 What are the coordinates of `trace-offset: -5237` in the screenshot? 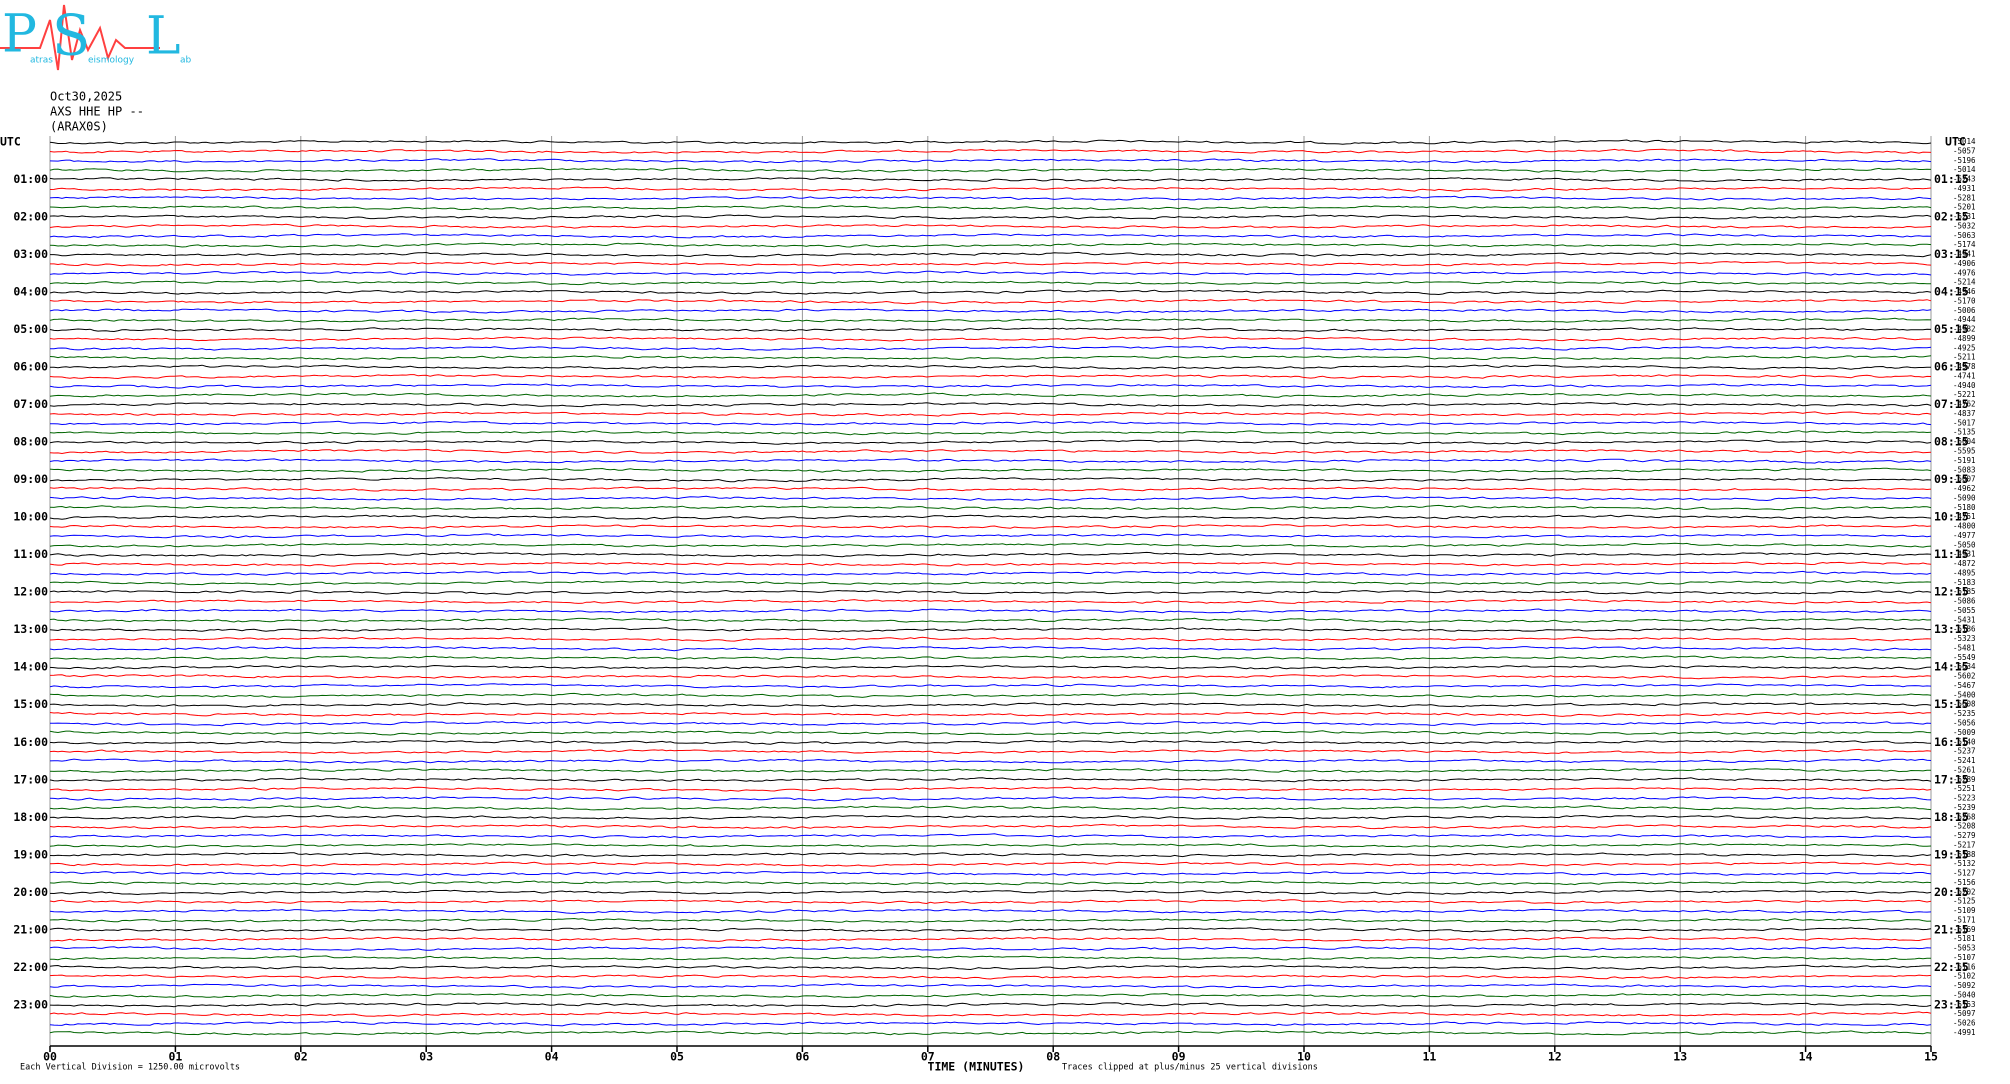 It's located at (1964, 751).